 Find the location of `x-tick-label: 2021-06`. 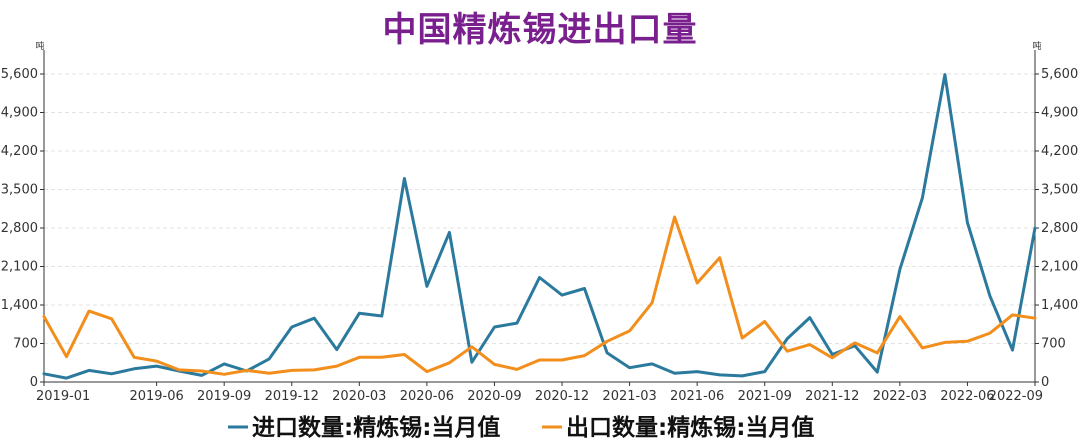

x-tick-label: 2021-06 is located at coordinates (697, 396).